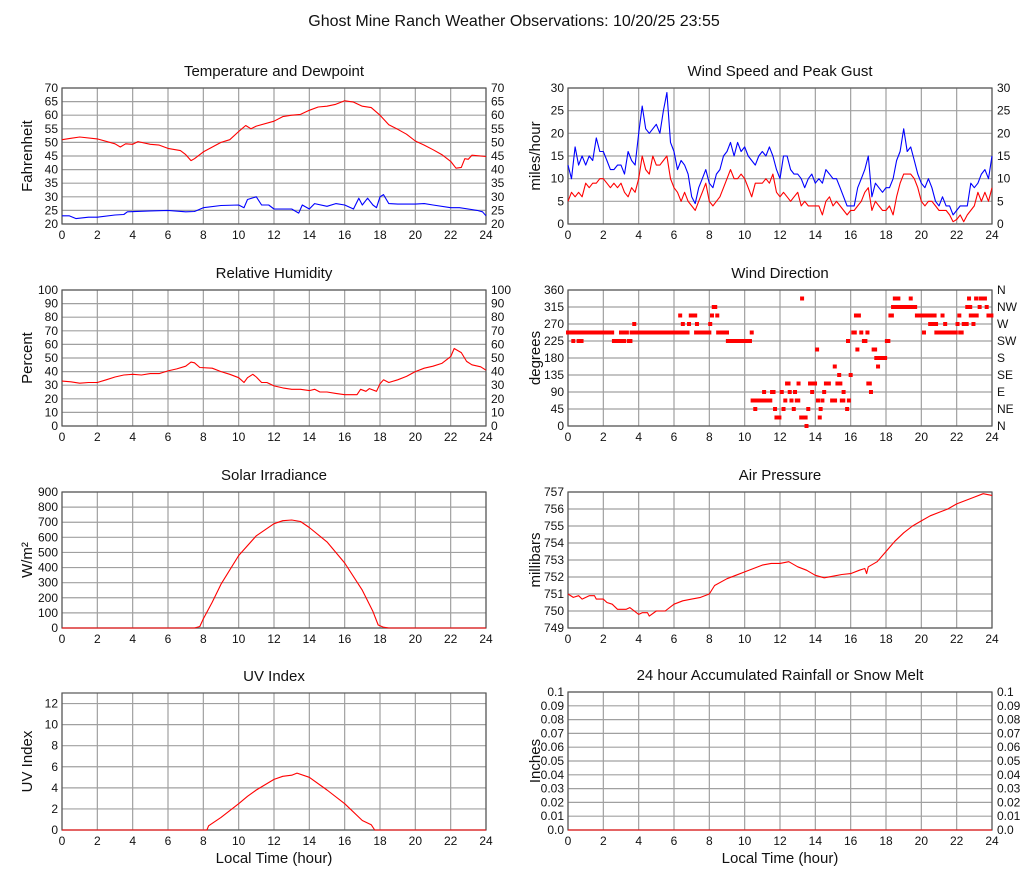  I want to click on y-tick-label-right: 45, so click(498, 156).